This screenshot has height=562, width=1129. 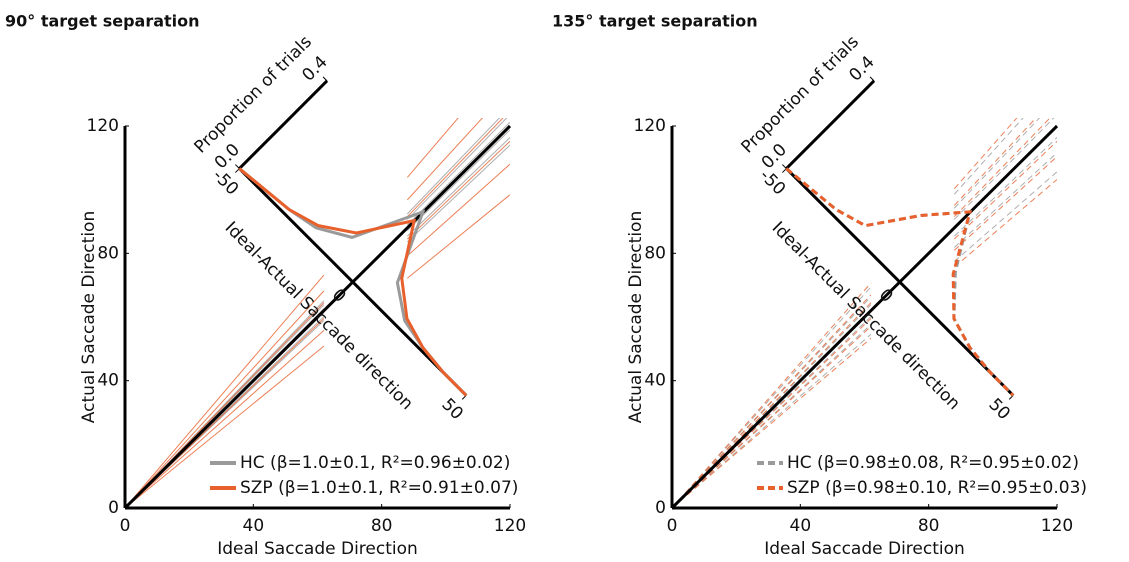 I want to click on dist-x-axis, so click(x=353, y=282).